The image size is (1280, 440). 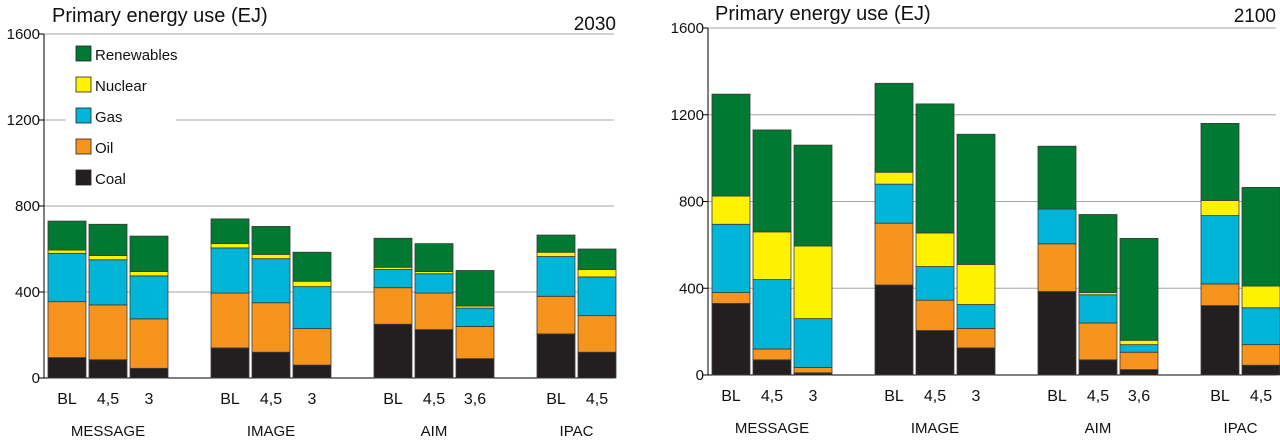 What do you see at coordinates (27, 206) in the screenshot?
I see `y-tick-label: 800` at bounding box center [27, 206].